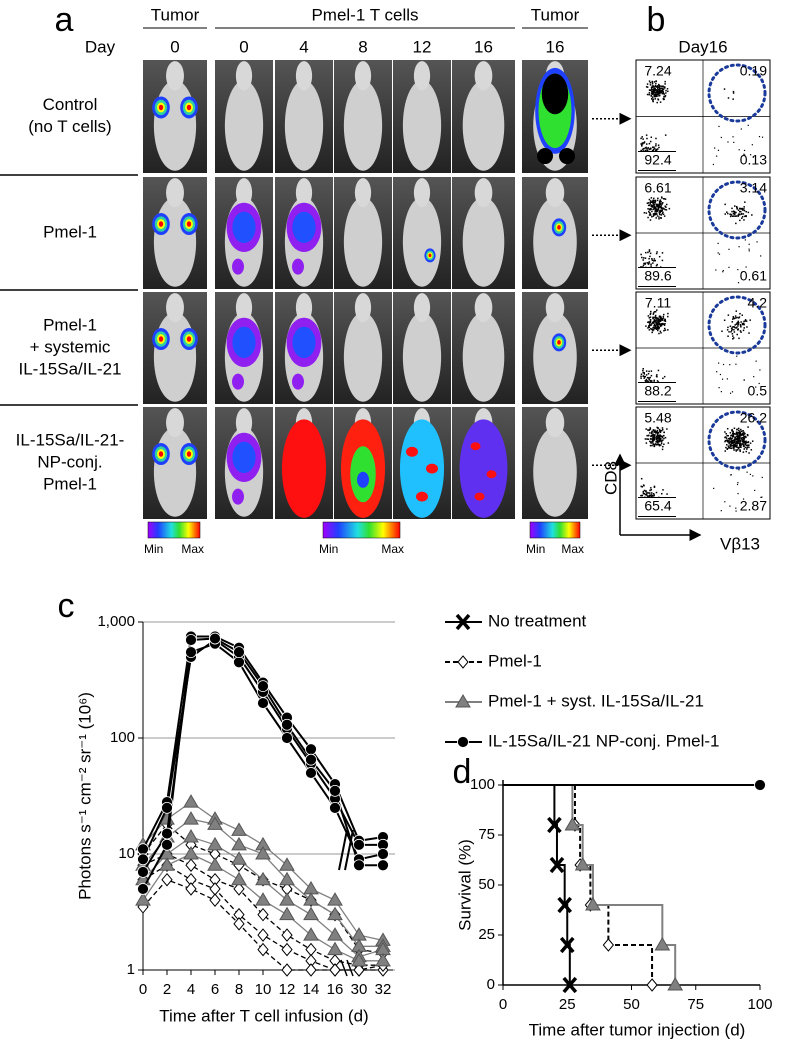 This screenshot has height=1049, width=800. Describe the element at coordinates (537, 620) in the screenshot. I see `legend-label: No treatment` at that location.